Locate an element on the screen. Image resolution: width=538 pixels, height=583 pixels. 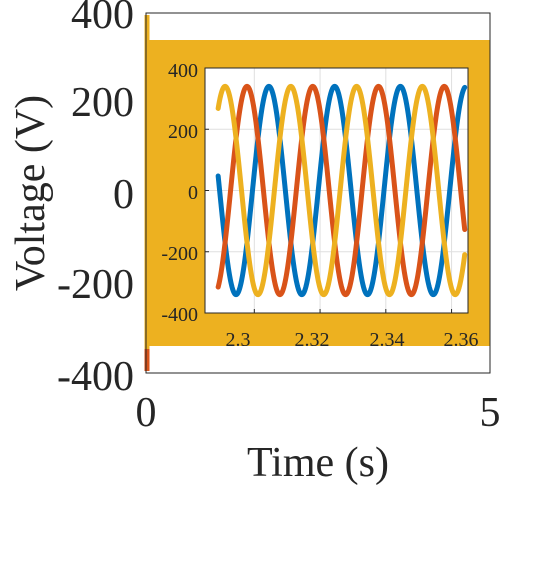
inset-y-tick-label-neg400: -400 is located at coordinates (179, 315).